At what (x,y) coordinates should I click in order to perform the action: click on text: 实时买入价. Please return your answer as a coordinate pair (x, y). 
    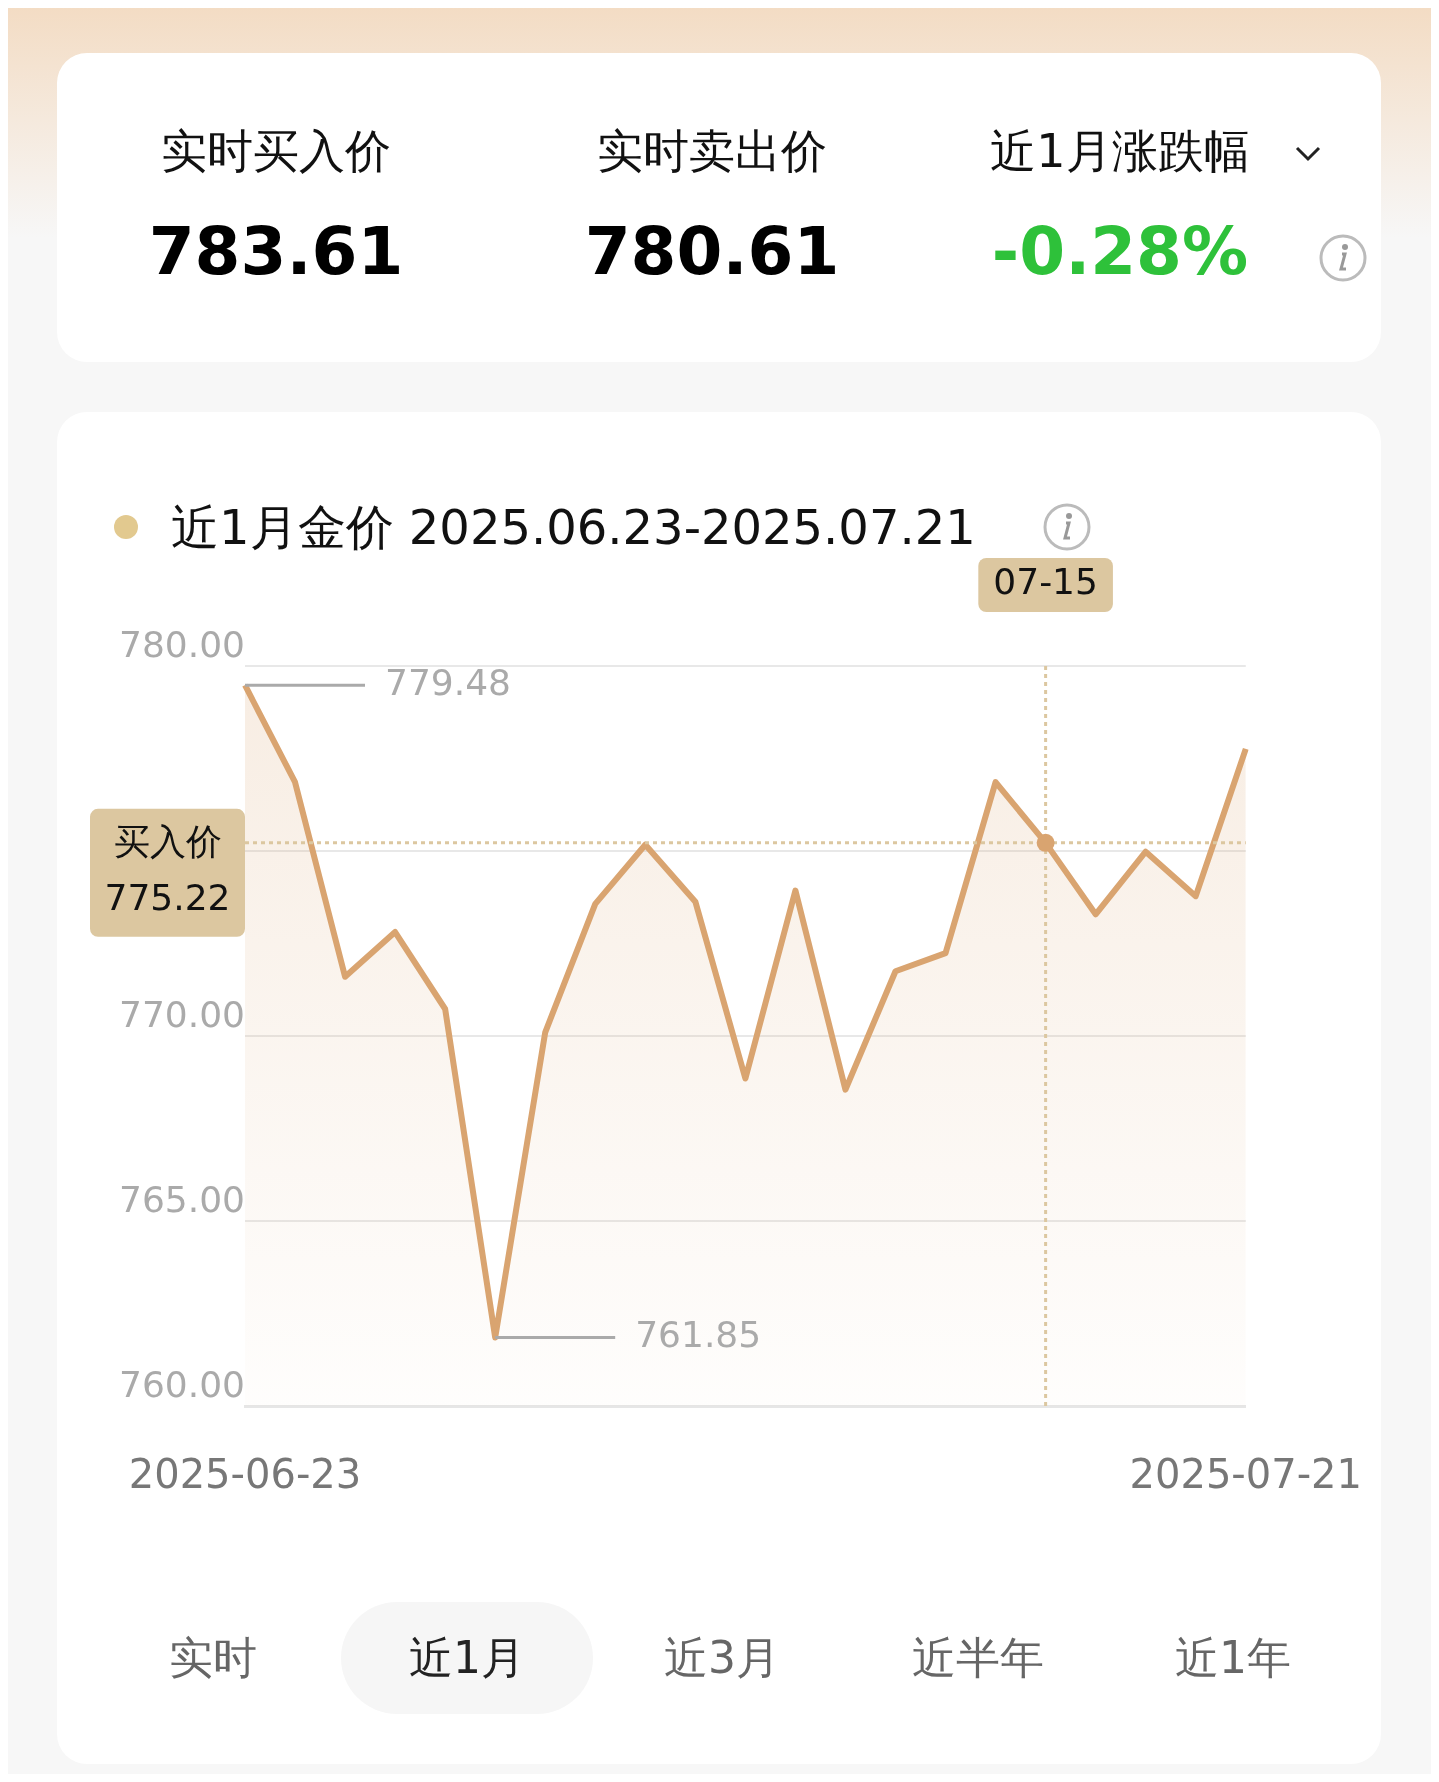
    Looking at the image, I should click on (276, 151).